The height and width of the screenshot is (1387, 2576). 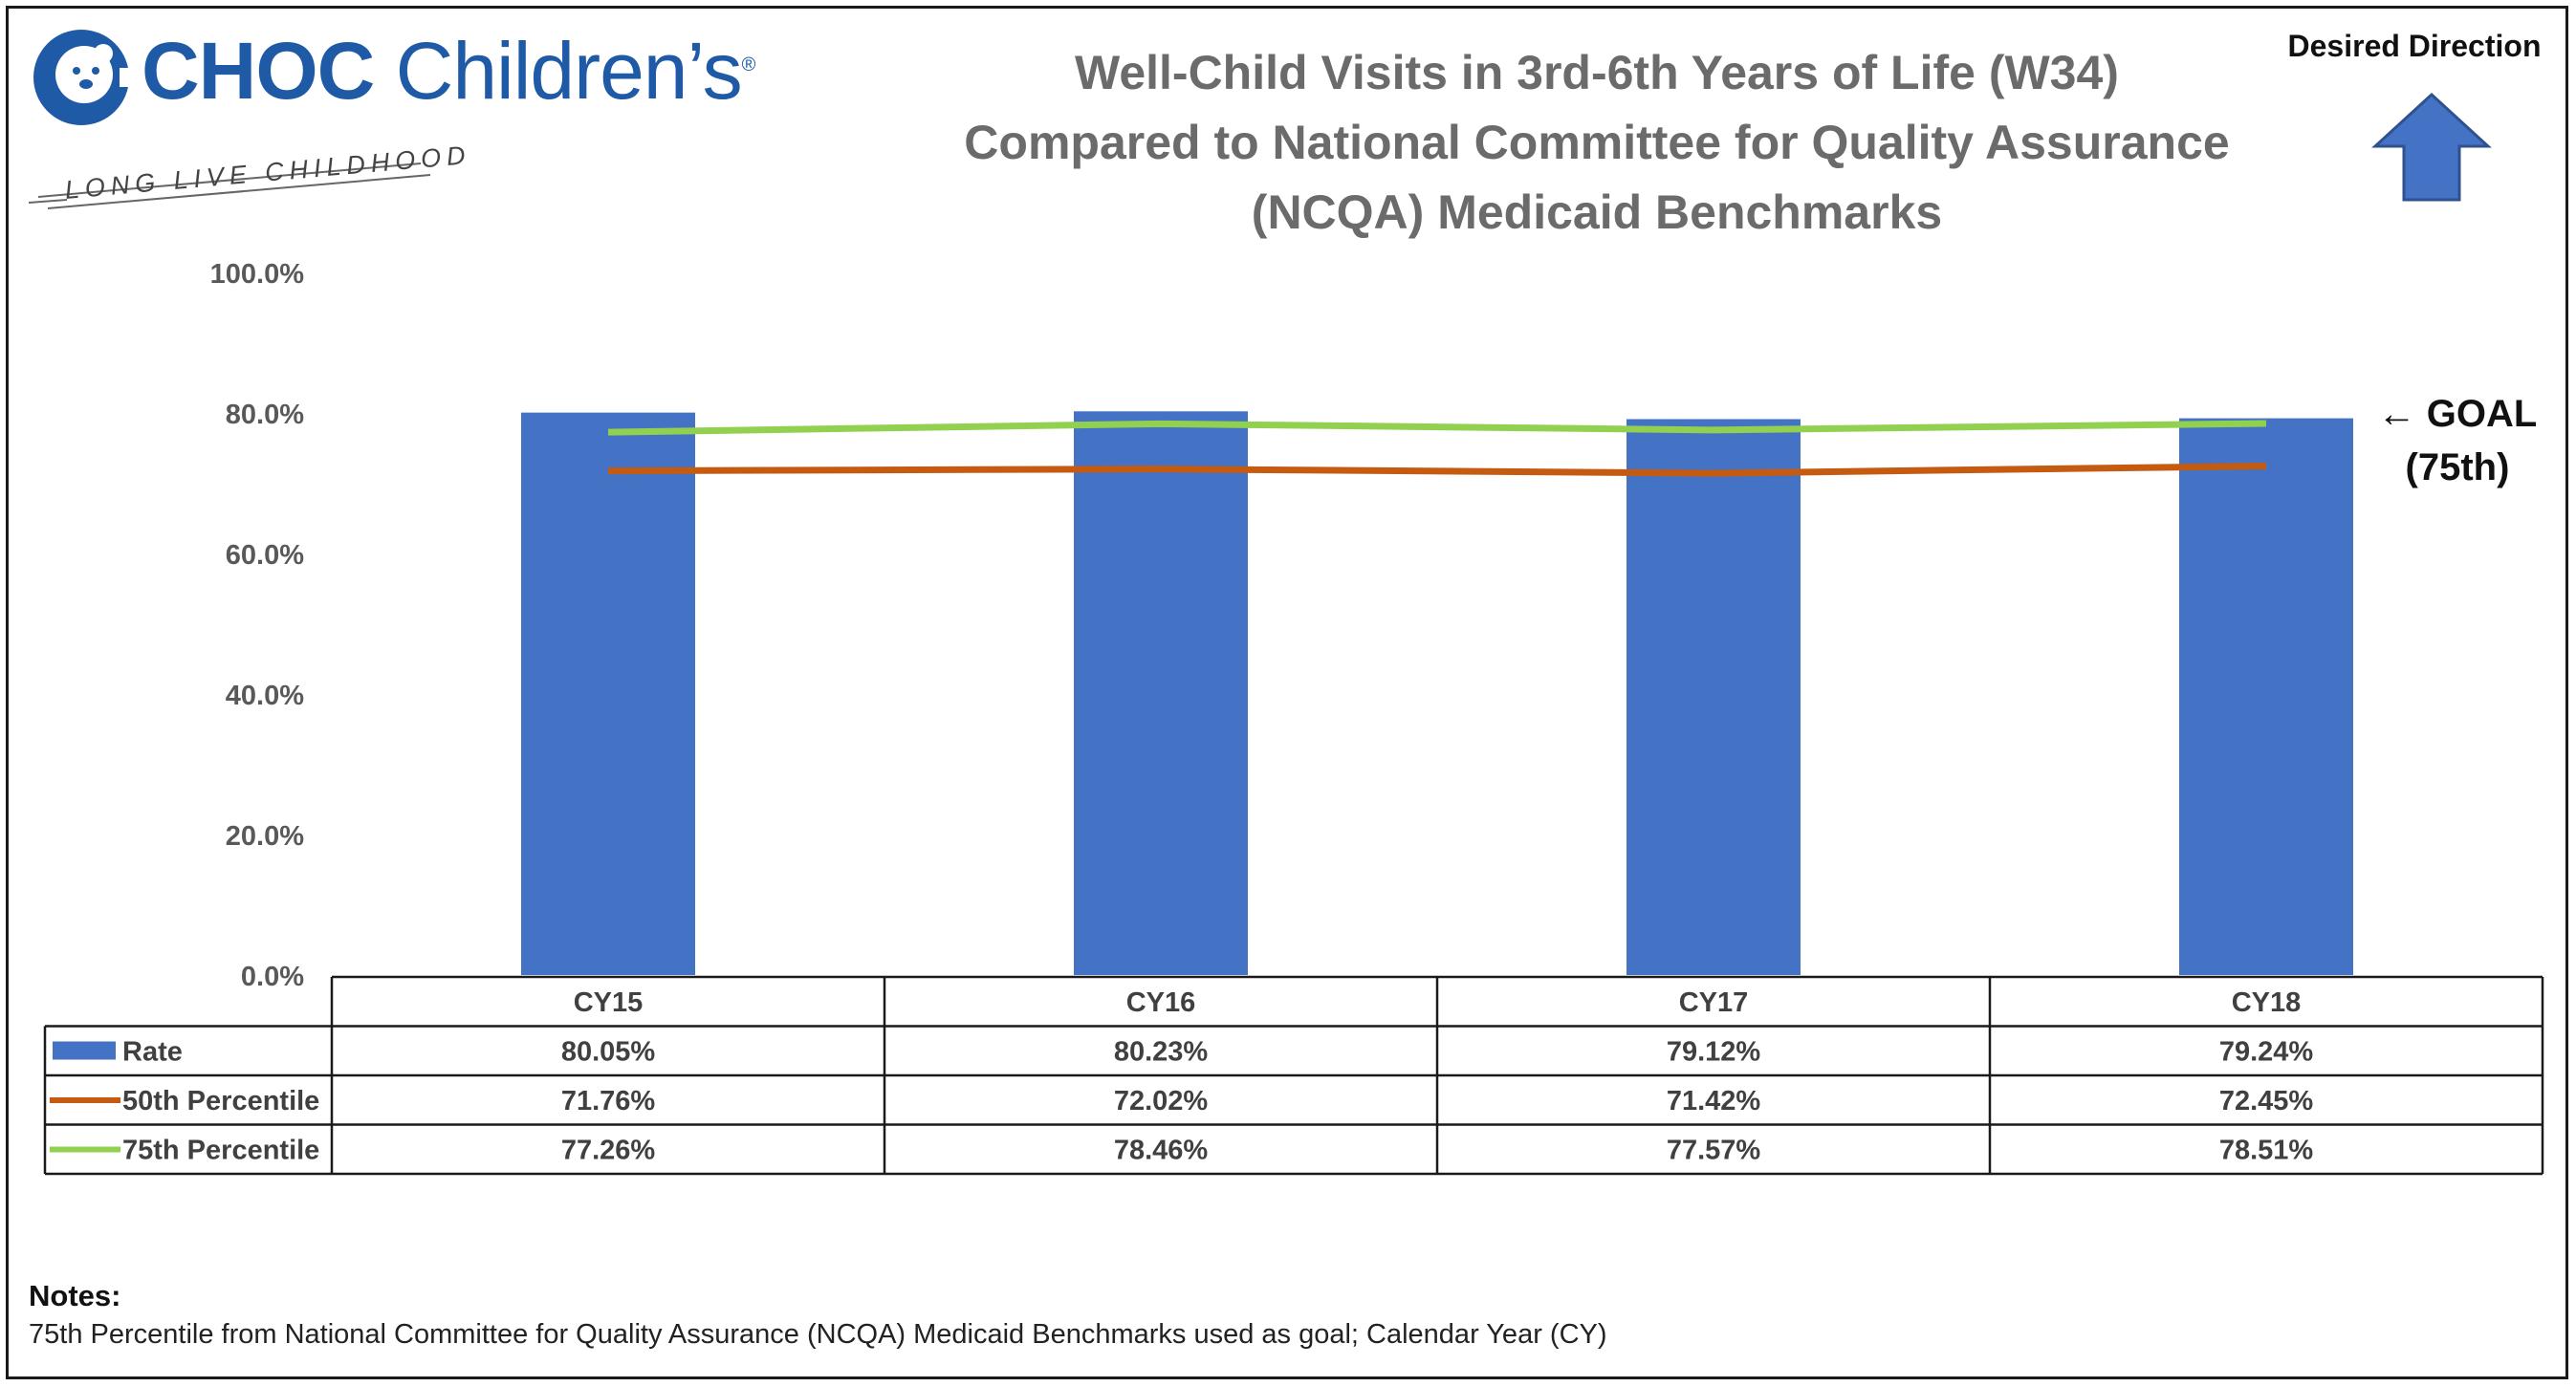 I want to click on x-category-label: CY17, so click(x=1714, y=1003).